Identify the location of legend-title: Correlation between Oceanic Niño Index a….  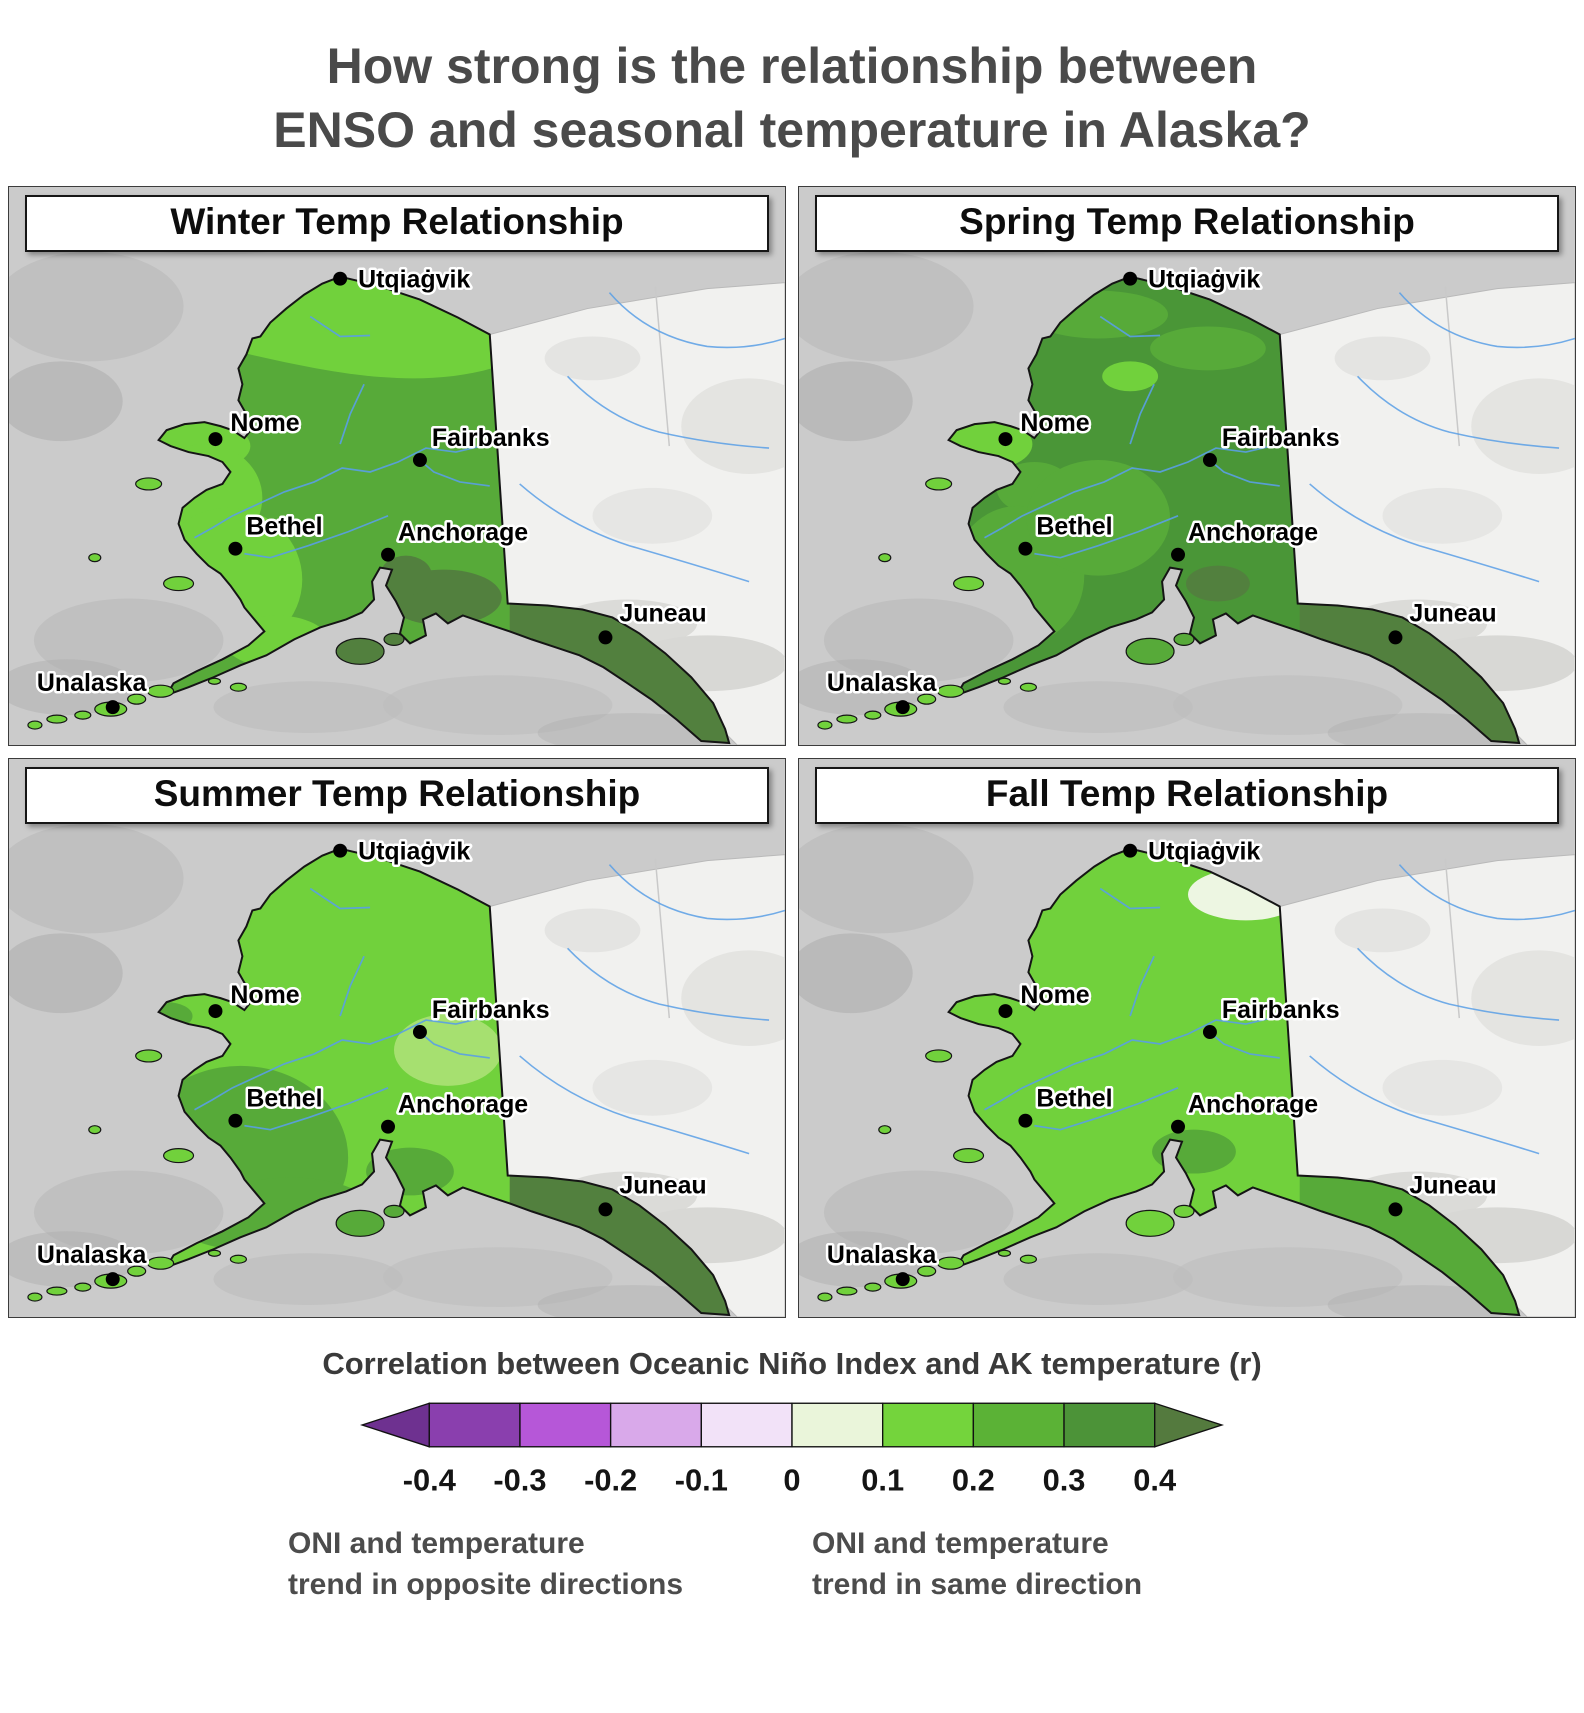
(792, 1363).